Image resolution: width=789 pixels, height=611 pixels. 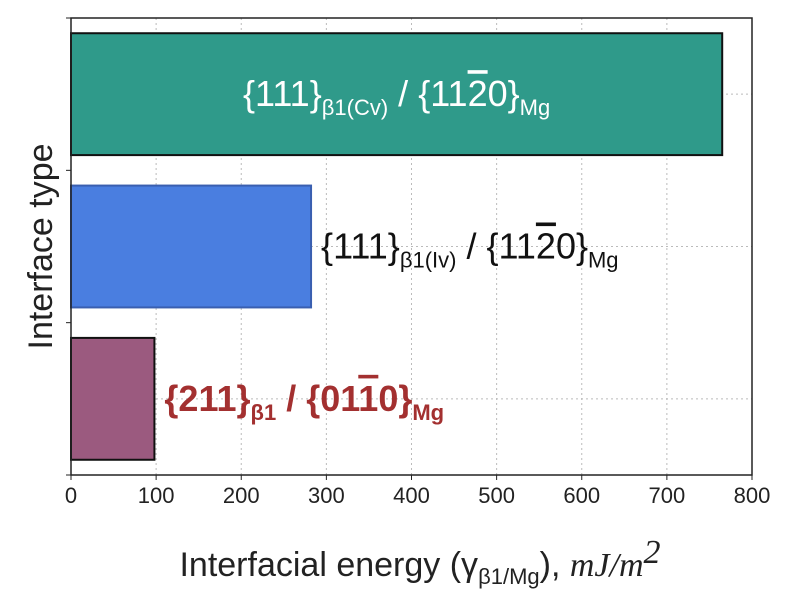 I want to click on x-title-unit-sup: 2, so click(x=652, y=552).